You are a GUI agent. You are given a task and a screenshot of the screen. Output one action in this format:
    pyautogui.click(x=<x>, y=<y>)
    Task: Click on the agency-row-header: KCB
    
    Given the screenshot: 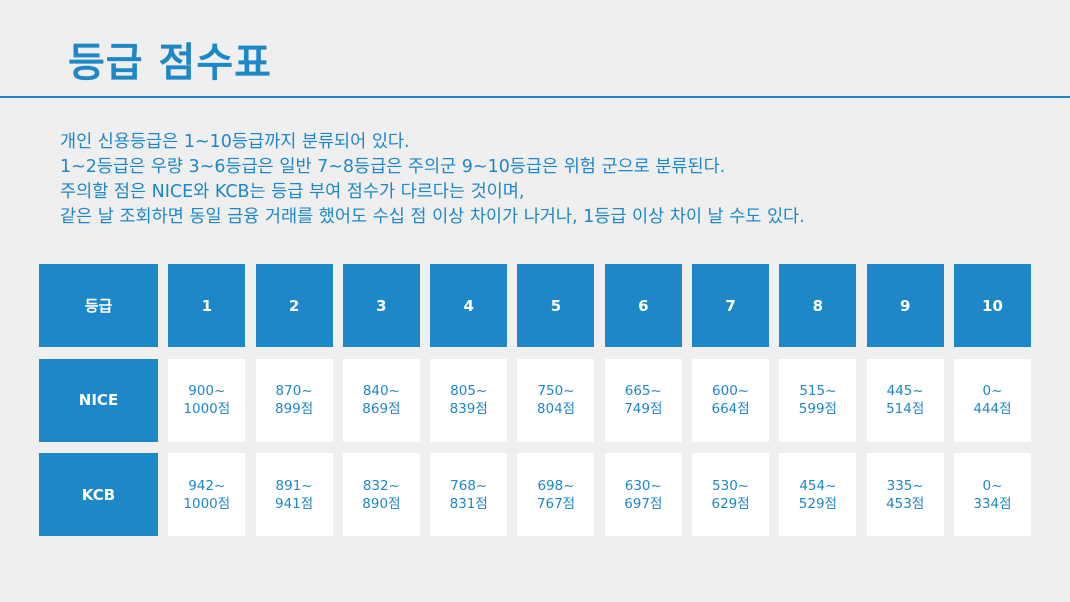 What is the action you would take?
    pyautogui.click(x=98, y=494)
    